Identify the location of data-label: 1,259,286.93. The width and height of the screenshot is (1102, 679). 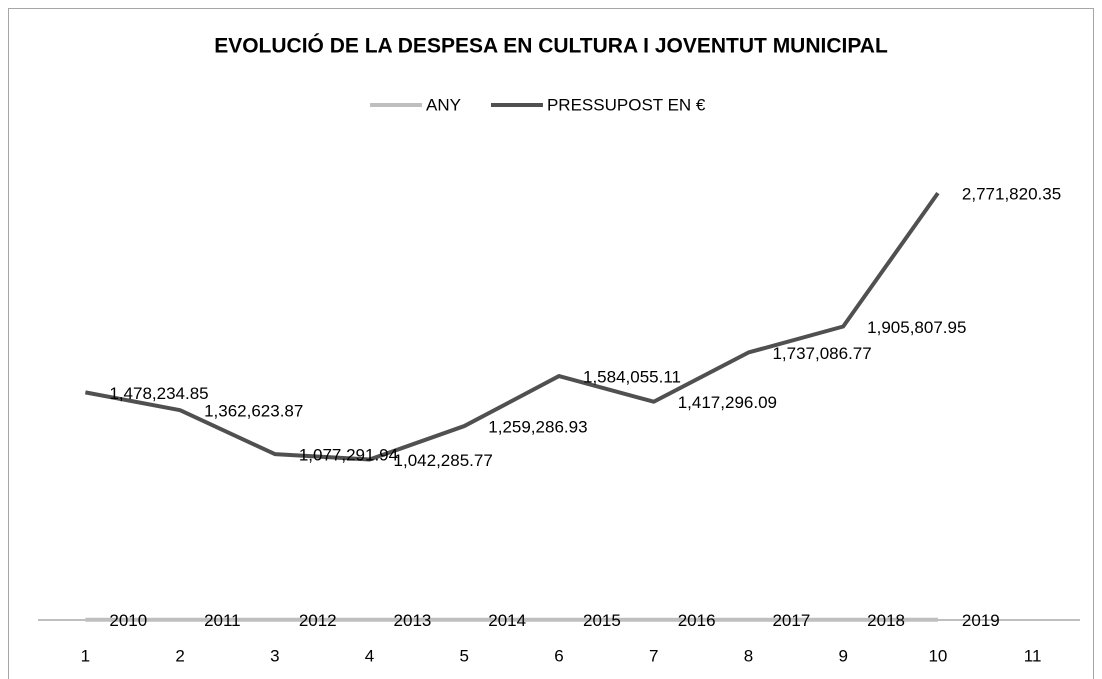
(537, 427).